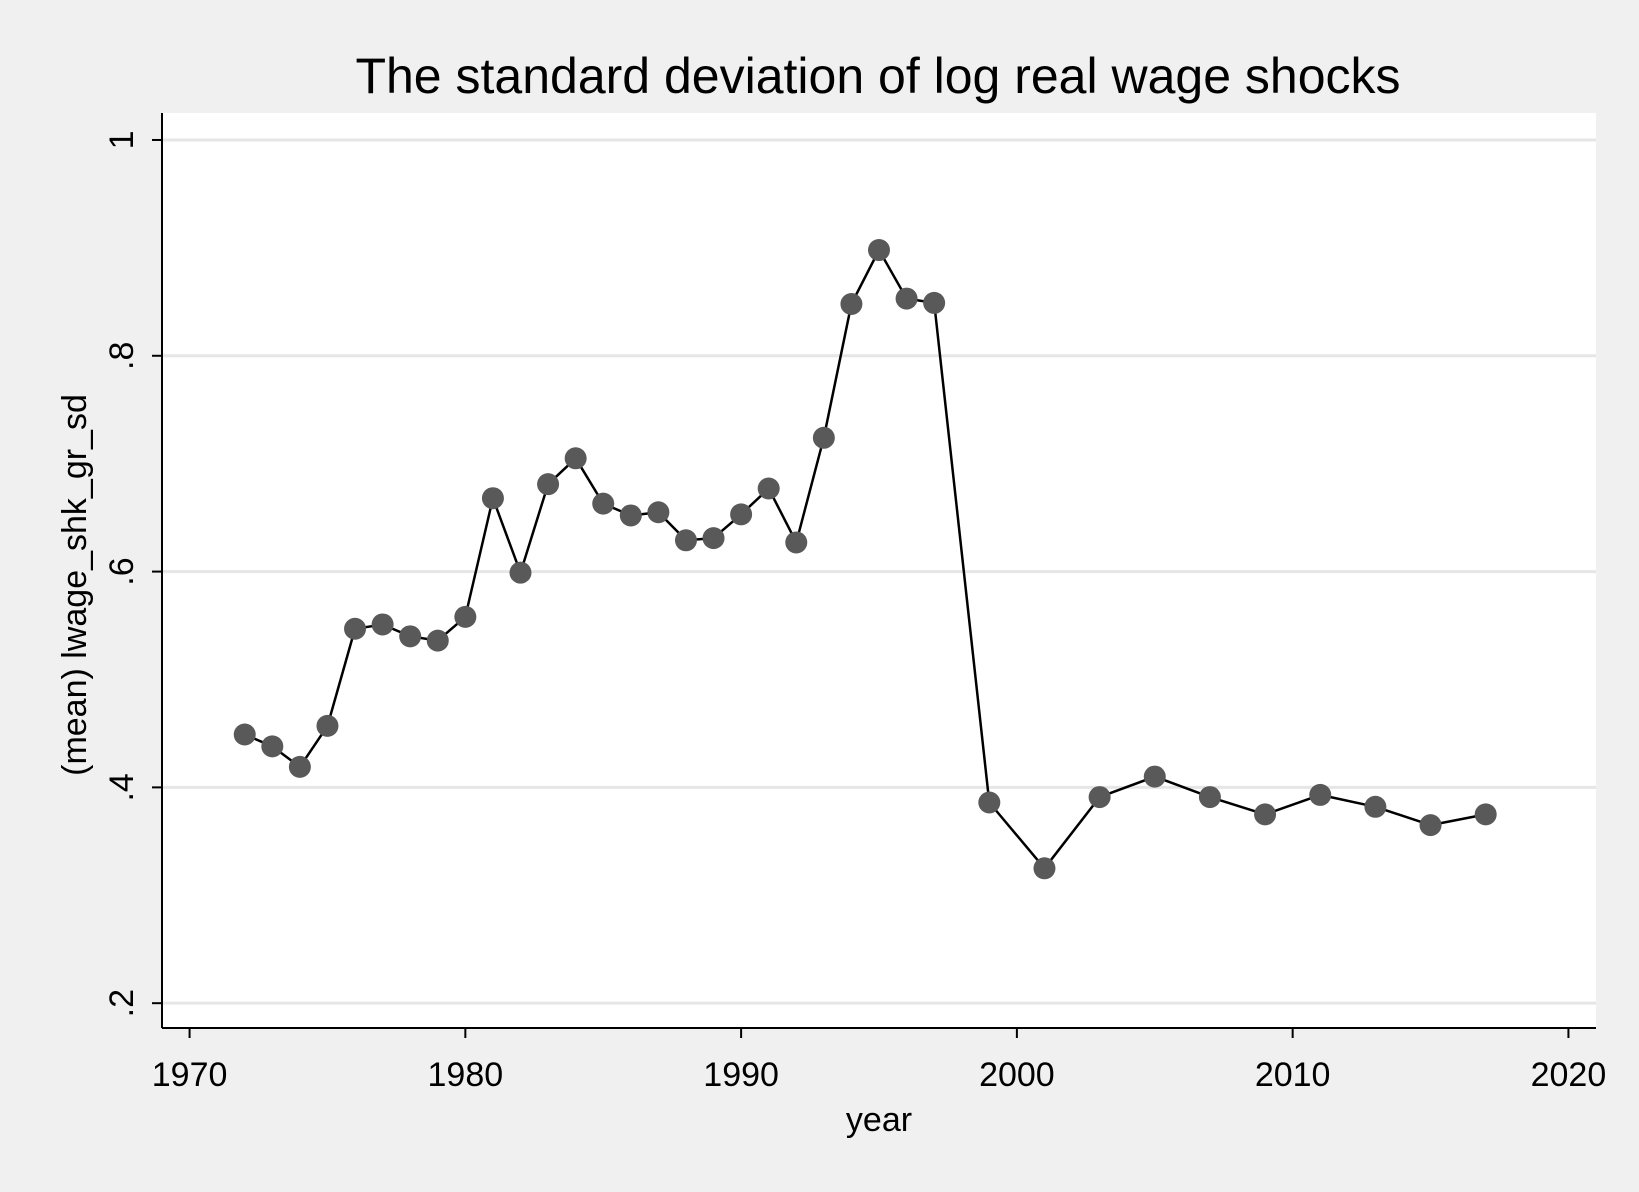  What do you see at coordinates (1569, 1075) in the screenshot?
I see `x-tick-label: 2020` at bounding box center [1569, 1075].